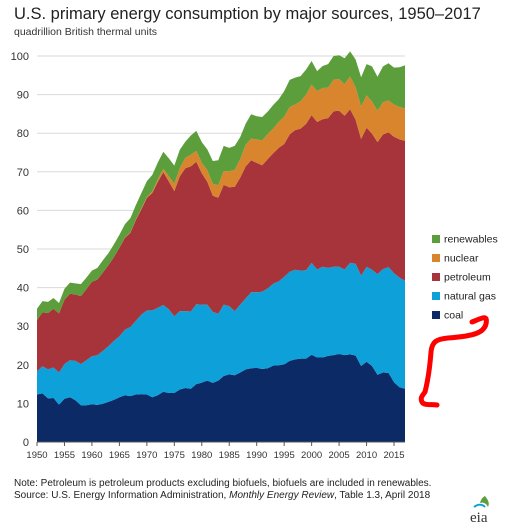 The height and width of the screenshot is (530, 507). What do you see at coordinates (453, 316) in the screenshot?
I see `legend-label-coal: coal` at bounding box center [453, 316].